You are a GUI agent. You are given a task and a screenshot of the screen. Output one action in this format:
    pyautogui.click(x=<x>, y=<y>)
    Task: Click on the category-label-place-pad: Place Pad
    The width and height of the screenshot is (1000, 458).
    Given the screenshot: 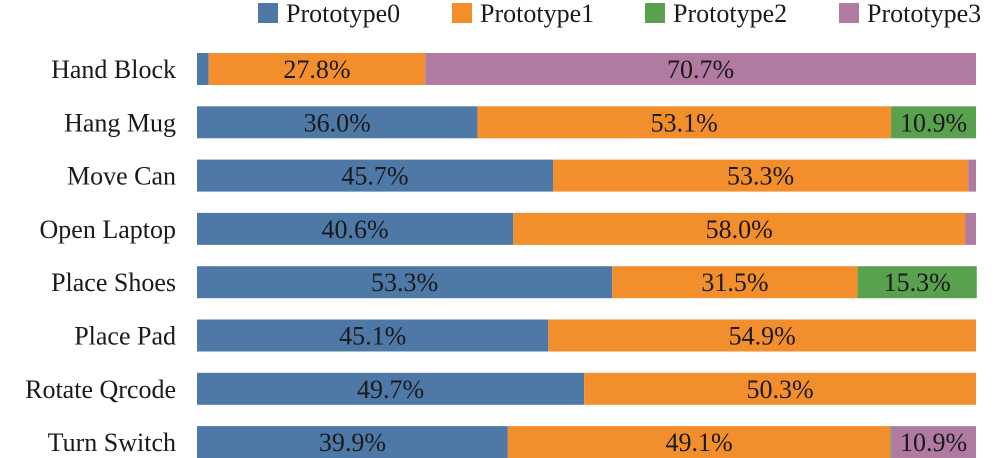 What is the action you would take?
    pyautogui.click(x=125, y=336)
    